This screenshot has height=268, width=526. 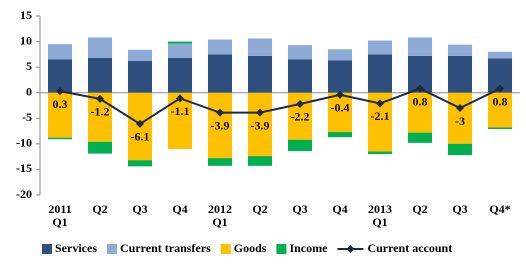 What do you see at coordinates (100, 112) in the screenshot?
I see `data-label: -1.2` at bounding box center [100, 112].